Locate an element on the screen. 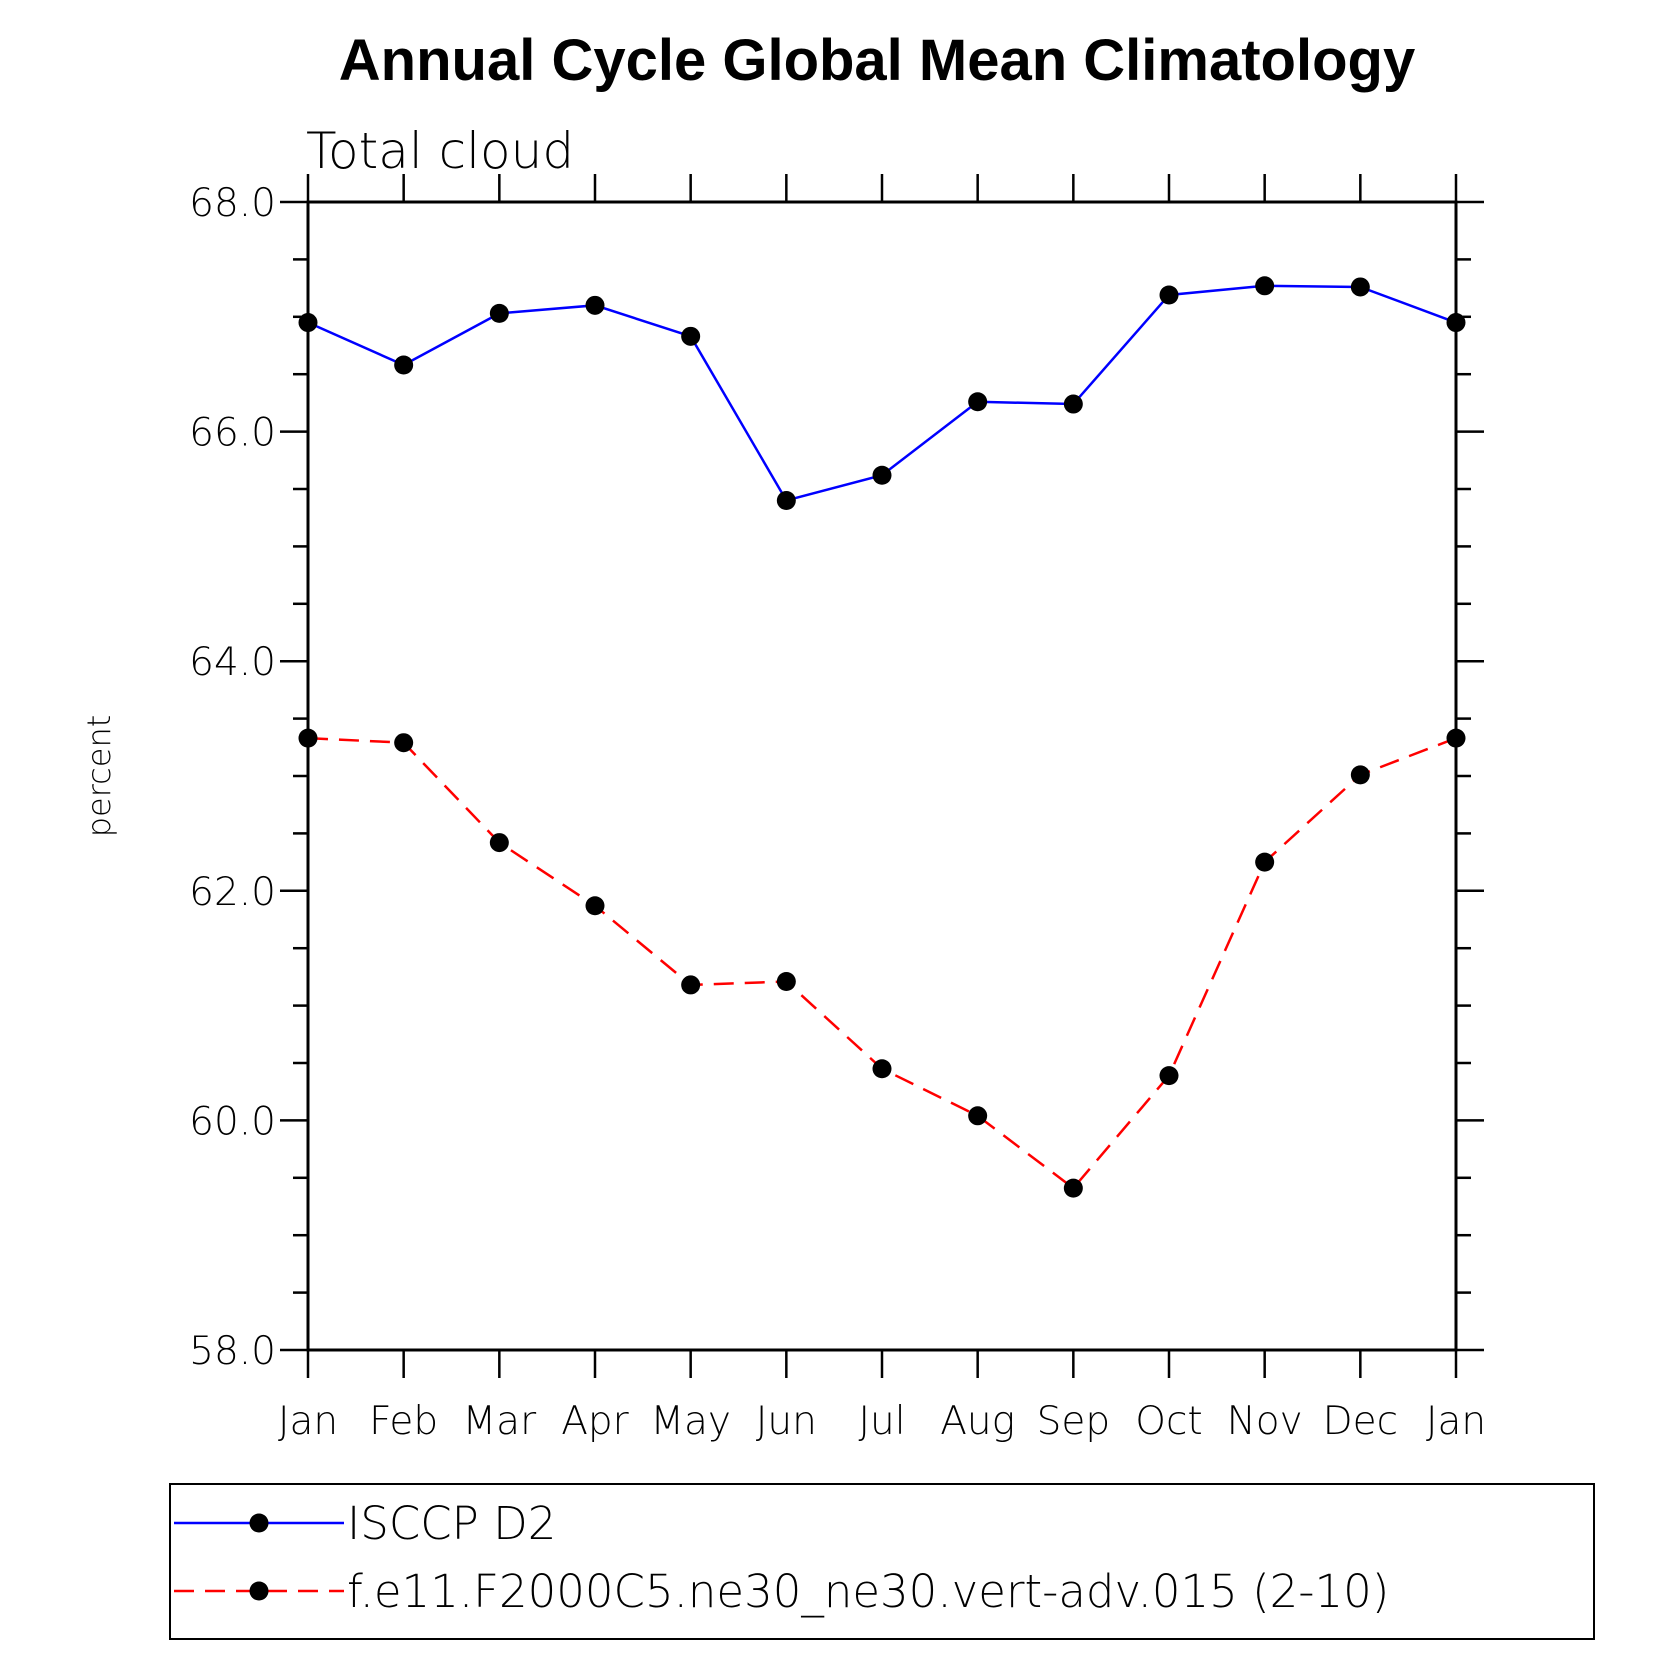 The height and width of the screenshot is (1663, 1663). x-tick-label: Feb is located at coordinates (403, 1421).